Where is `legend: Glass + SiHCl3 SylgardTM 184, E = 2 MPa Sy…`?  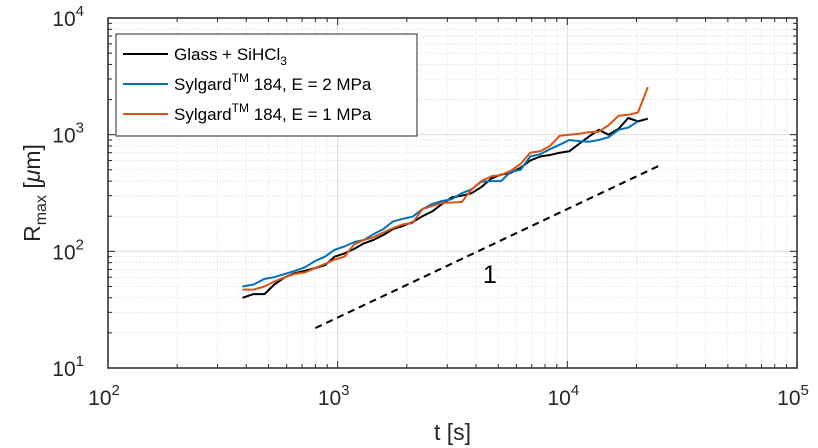 legend: Glass + SiHCl3 SylgardTM 184, E = 2 MPa Sy… is located at coordinates (266, 85).